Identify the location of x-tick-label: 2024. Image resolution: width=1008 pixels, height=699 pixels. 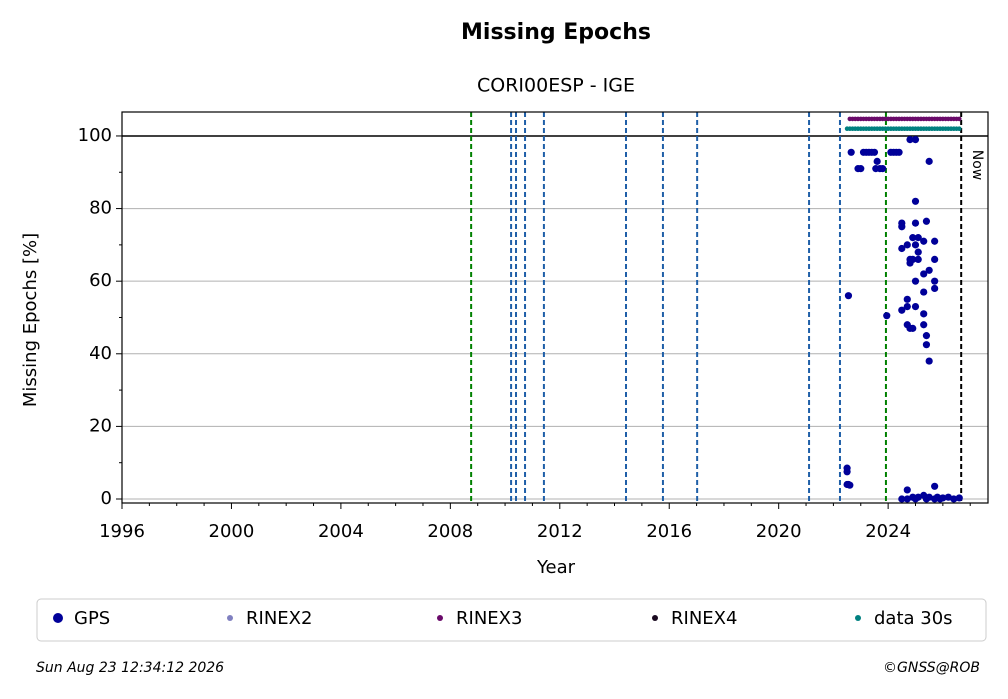
(888, 531).